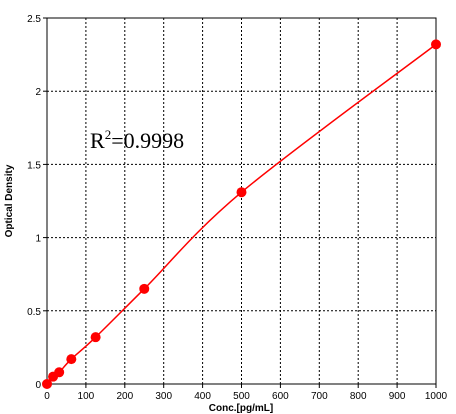 The width and height of the screenshot is (456, 414). I want to click on x-tick-label: 900, so click(397, 396).